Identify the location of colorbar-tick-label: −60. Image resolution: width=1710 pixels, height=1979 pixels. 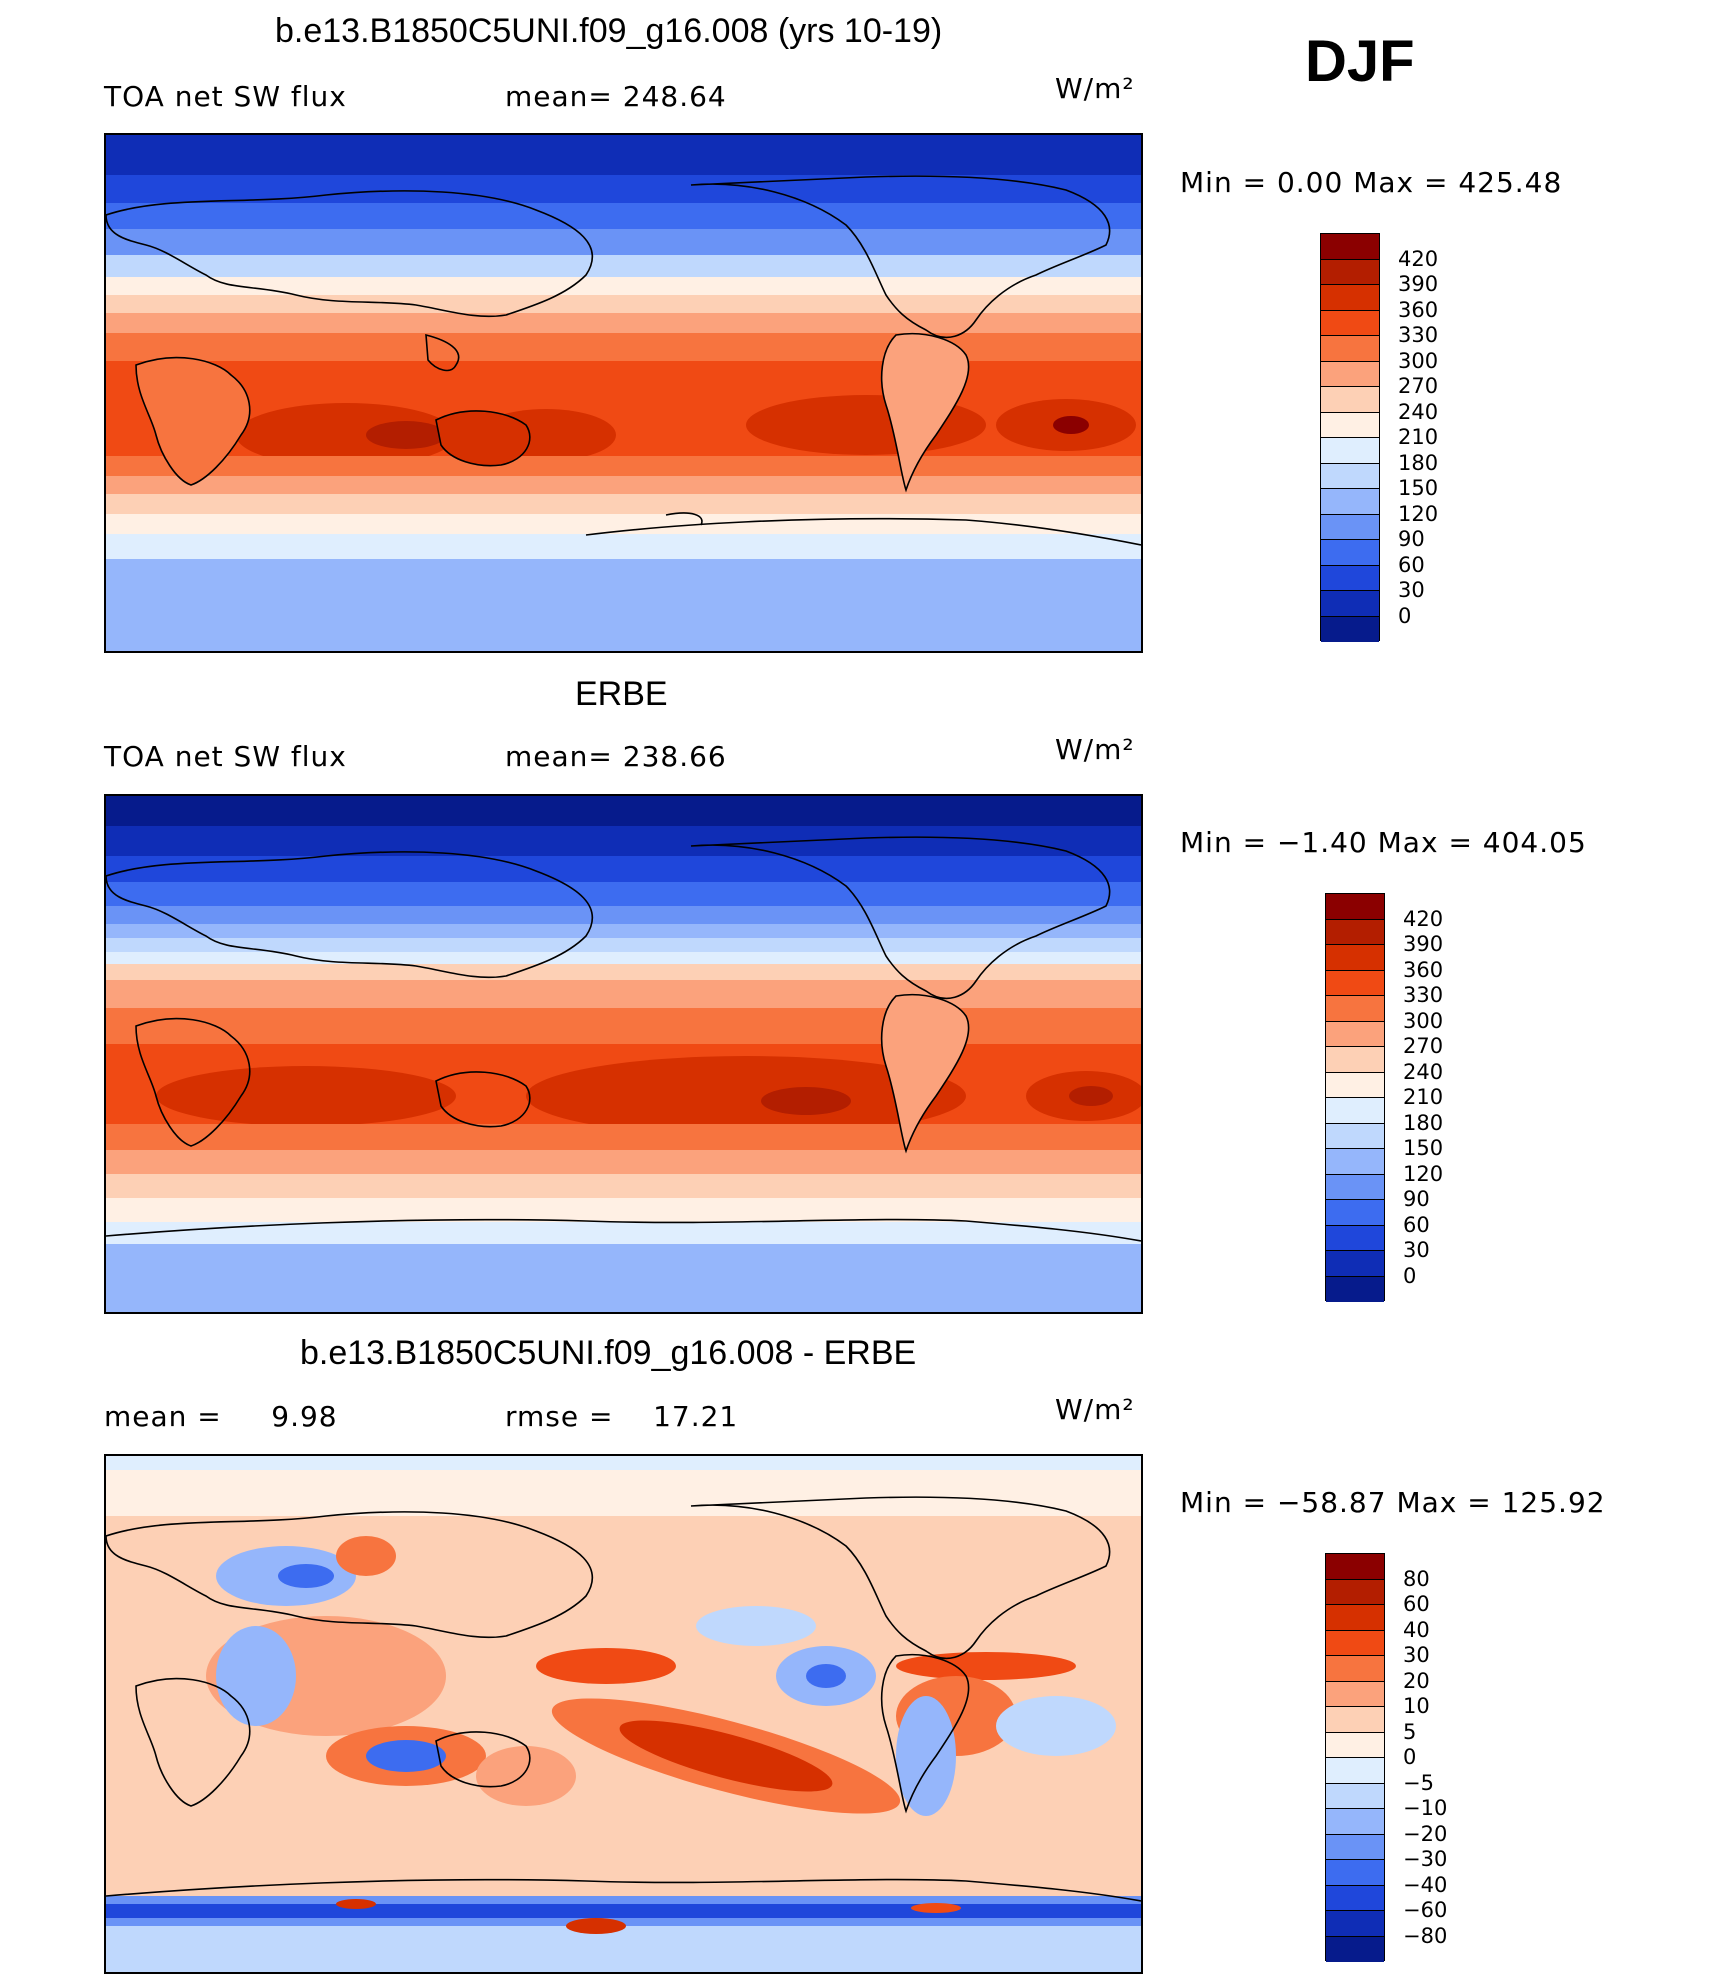
(1425, 1910).